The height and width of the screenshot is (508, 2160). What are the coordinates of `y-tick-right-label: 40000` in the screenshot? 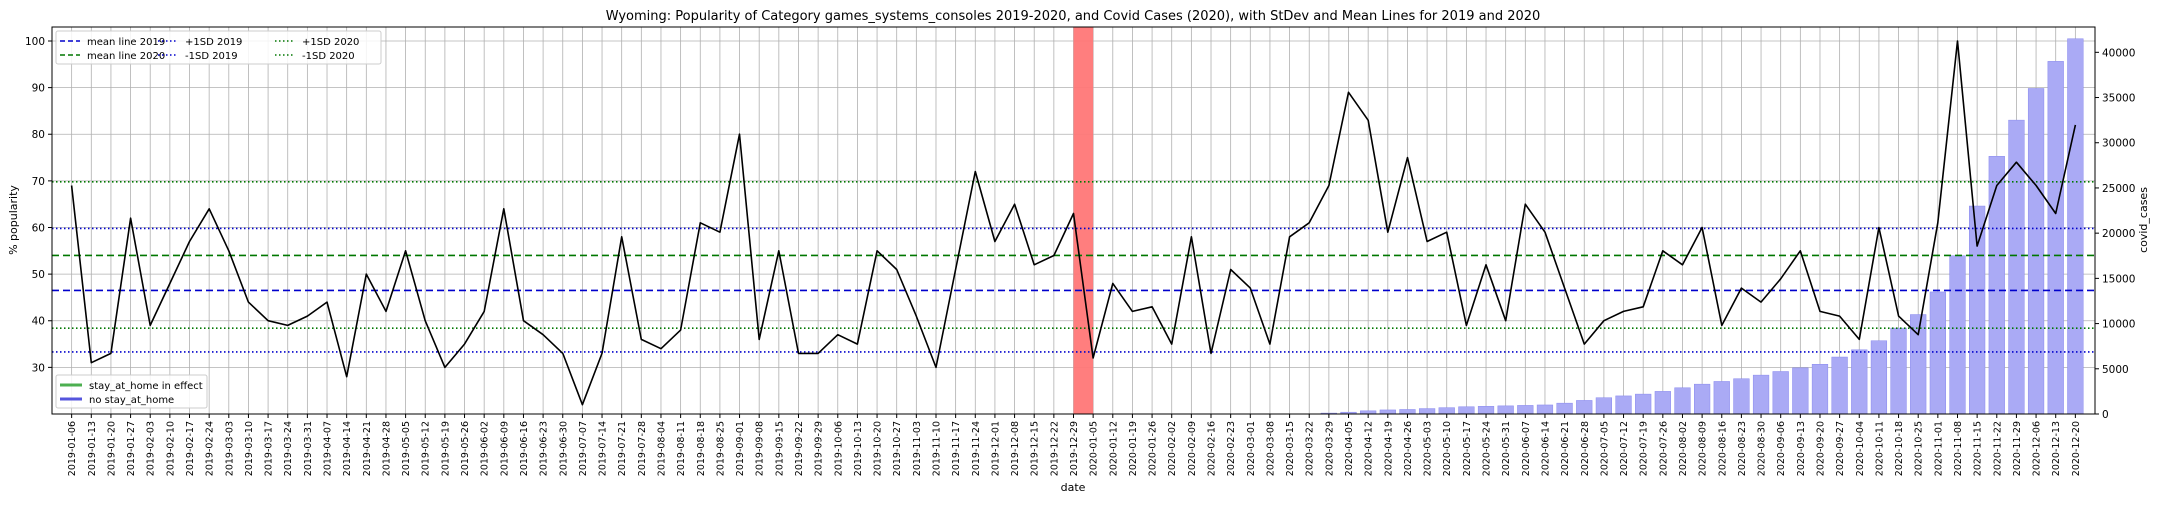 It's located at (2118, 53).